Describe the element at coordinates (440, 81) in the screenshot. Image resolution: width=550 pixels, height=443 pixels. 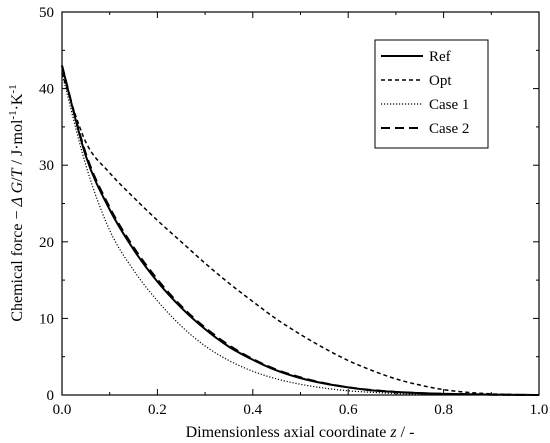
I see `legend-label: Opt` at that location.